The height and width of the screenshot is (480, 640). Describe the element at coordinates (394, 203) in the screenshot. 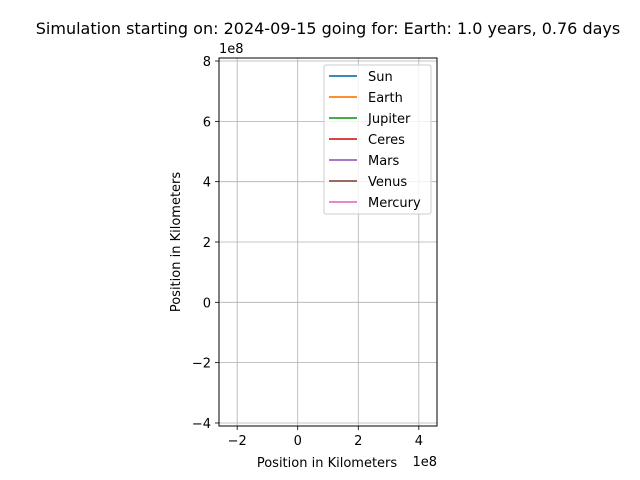

I see `legend-label: Mercury` at that location.